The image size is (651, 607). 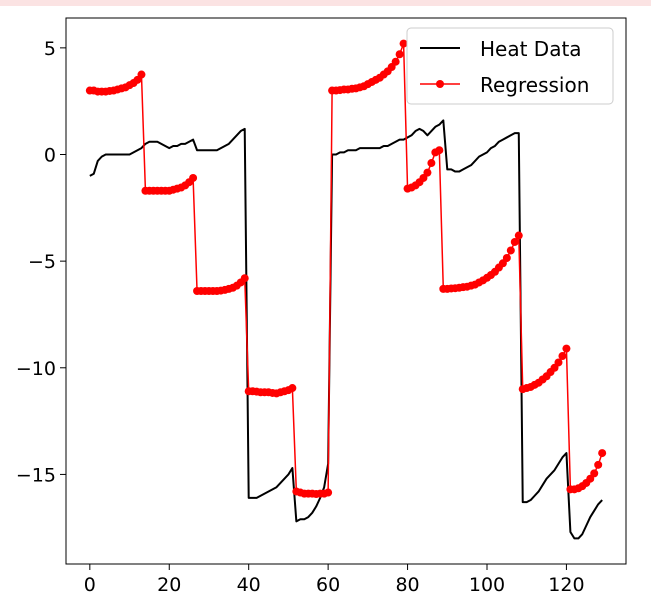 I want to click on x-tick-label: 40, so click(x=249, y=585).